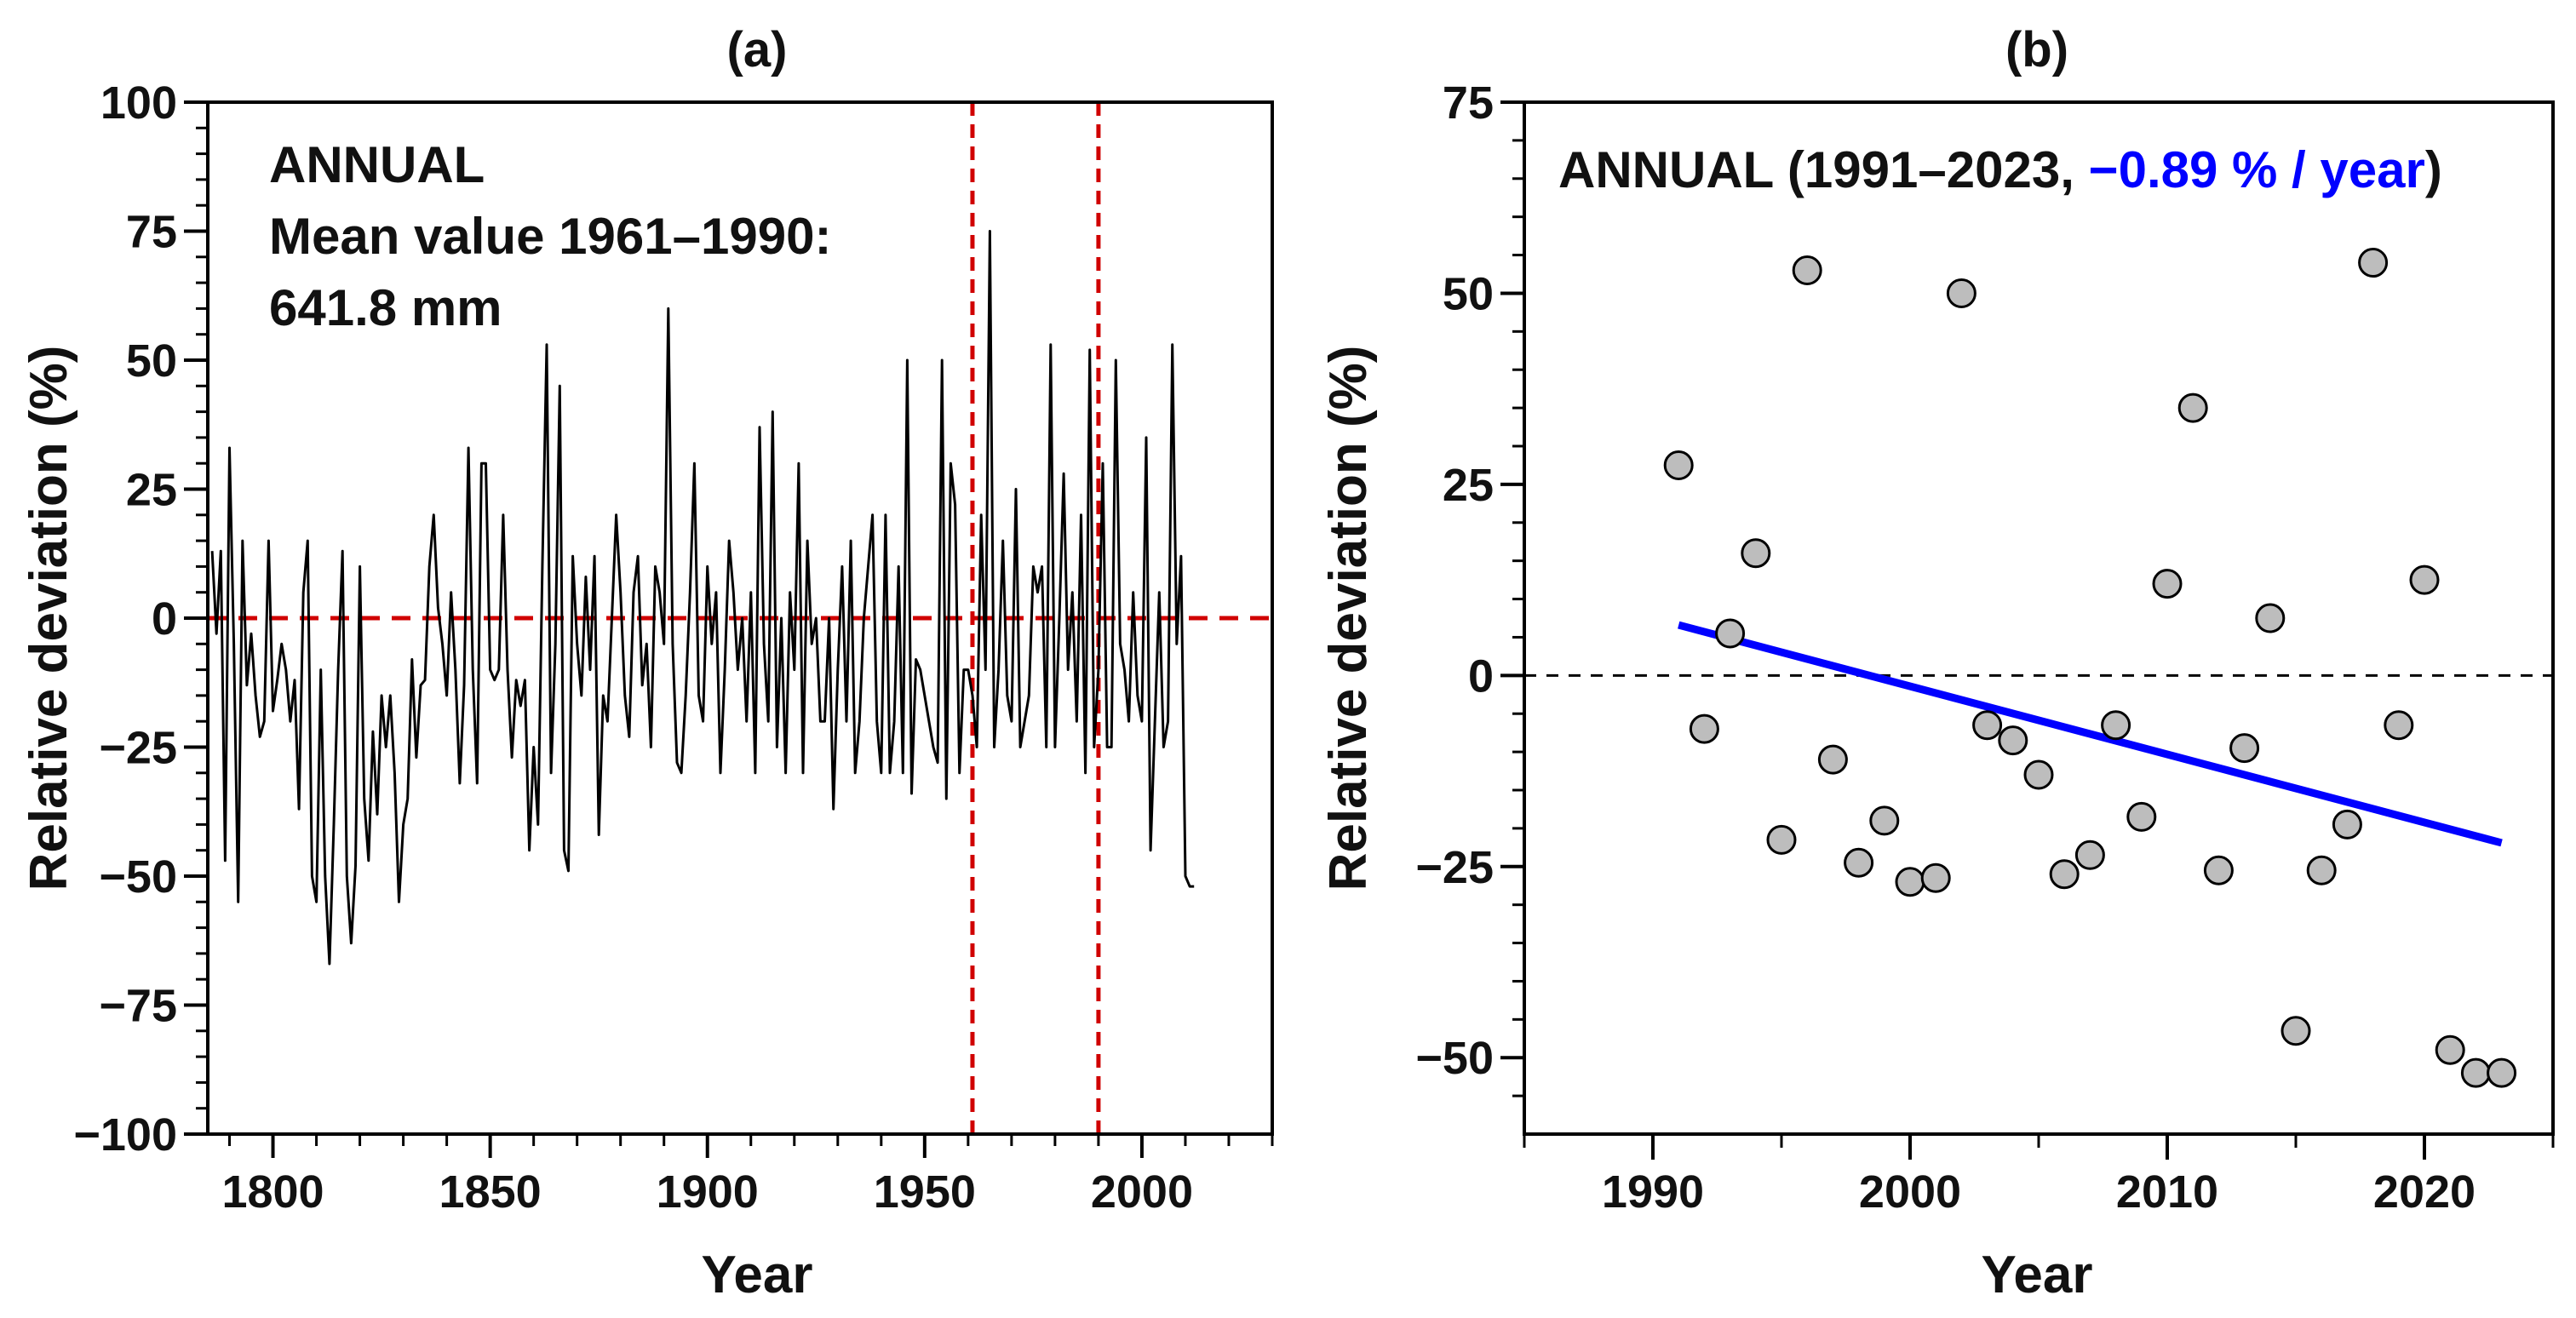 This screenshot has height=1318, width=2576. I want to click on panel-a-annotation-line2: Mean value 1961–1990:, so click(550, 236).